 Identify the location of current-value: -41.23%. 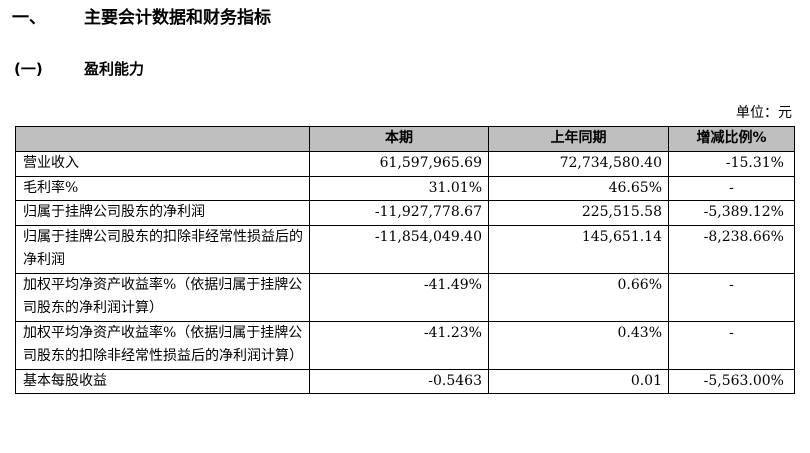
(399, 345).